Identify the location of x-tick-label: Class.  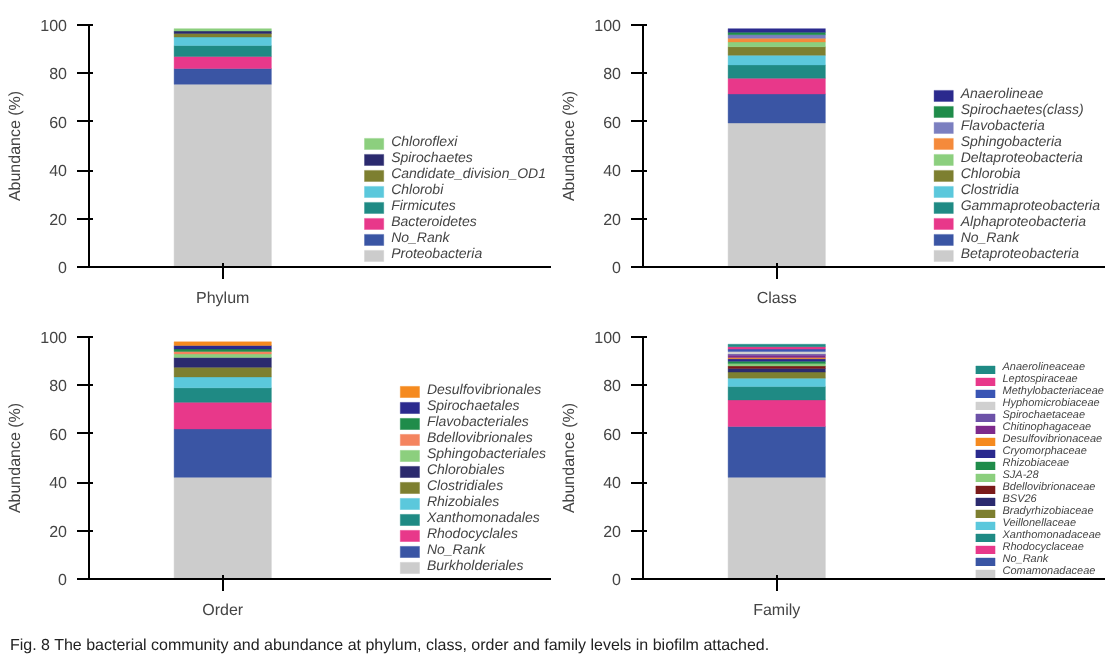
(776, 298).